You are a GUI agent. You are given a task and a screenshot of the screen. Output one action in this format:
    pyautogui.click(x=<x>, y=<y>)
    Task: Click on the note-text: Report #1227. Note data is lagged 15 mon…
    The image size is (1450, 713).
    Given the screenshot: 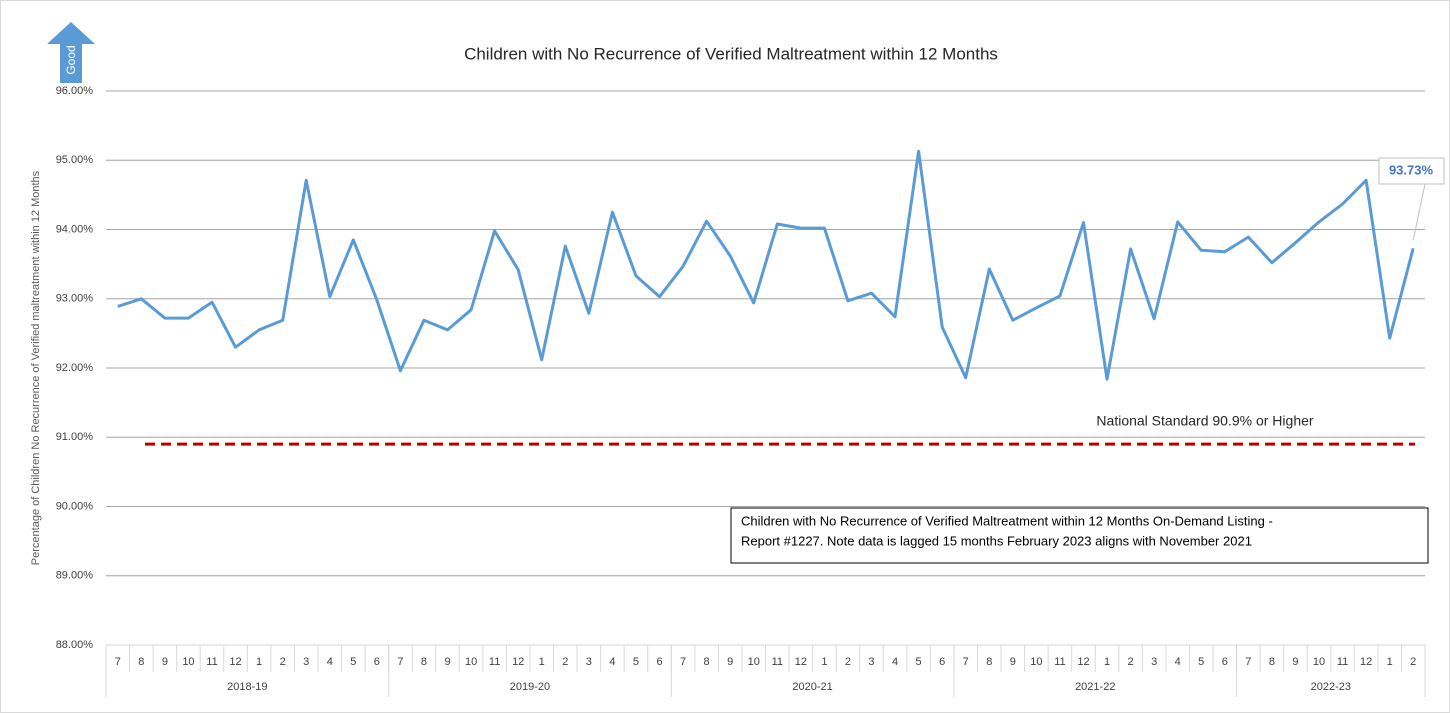 What is the action you would take?
    pyautogui.click(x=996, y=540)
    